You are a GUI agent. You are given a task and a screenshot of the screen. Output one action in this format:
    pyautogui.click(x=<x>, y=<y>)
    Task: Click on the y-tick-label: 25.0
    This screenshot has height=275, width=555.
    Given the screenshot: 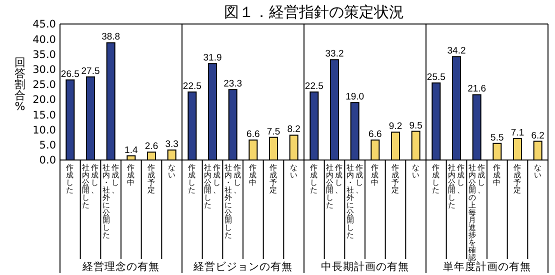 What is the action you would take?
    pyautogui.click(x=44, y=85)
    